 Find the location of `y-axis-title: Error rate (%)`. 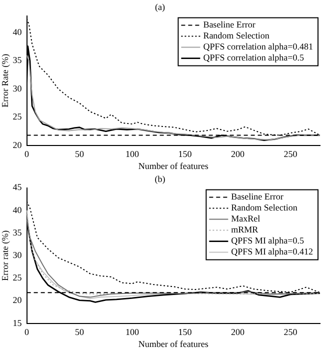

y-axis-title: Error rate (%) is located at coordinates (5, 255).